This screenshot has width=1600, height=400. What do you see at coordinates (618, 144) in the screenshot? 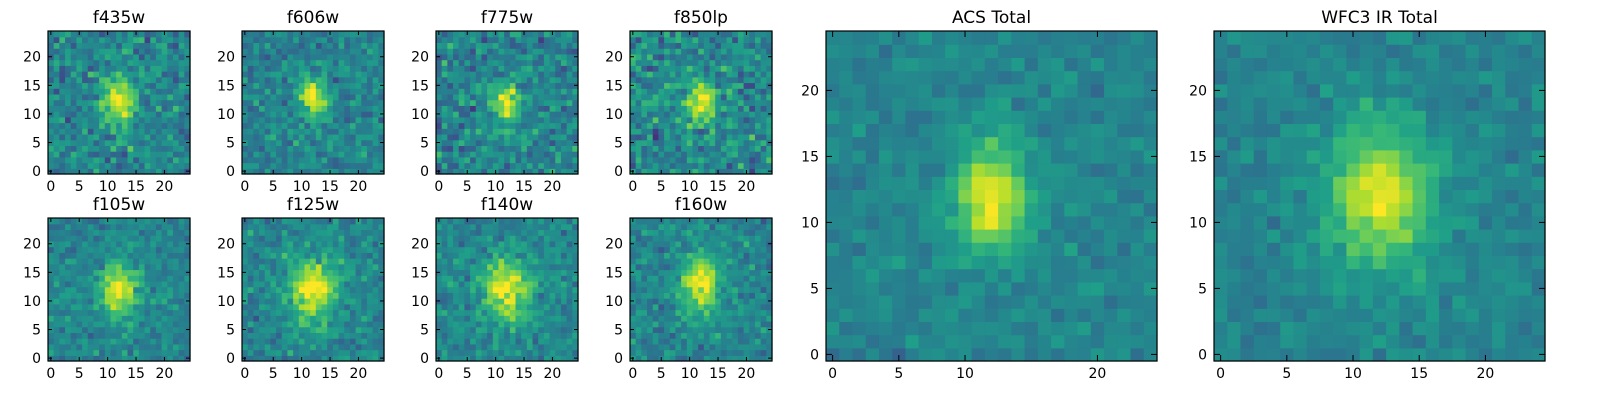
I see `y-tick-label: 5` at bounding box center [618, 144].